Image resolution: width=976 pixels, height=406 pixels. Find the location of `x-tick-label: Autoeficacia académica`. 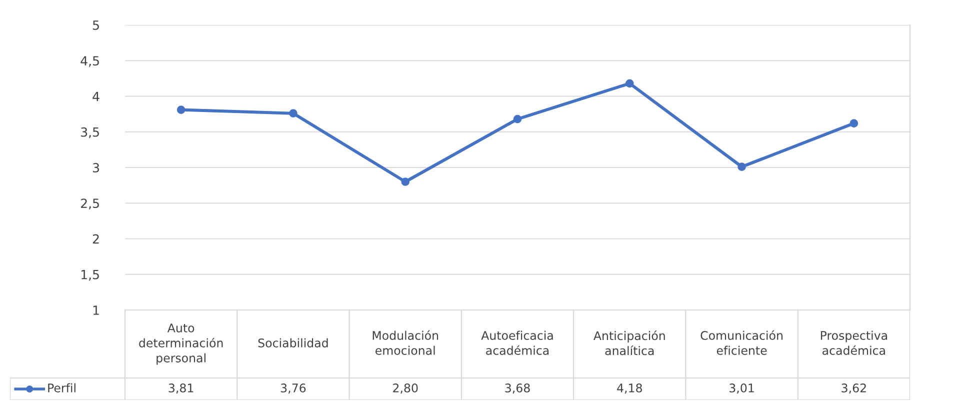

x-tick-label: Autoeficacia académica is located at coordinates (517, 342).